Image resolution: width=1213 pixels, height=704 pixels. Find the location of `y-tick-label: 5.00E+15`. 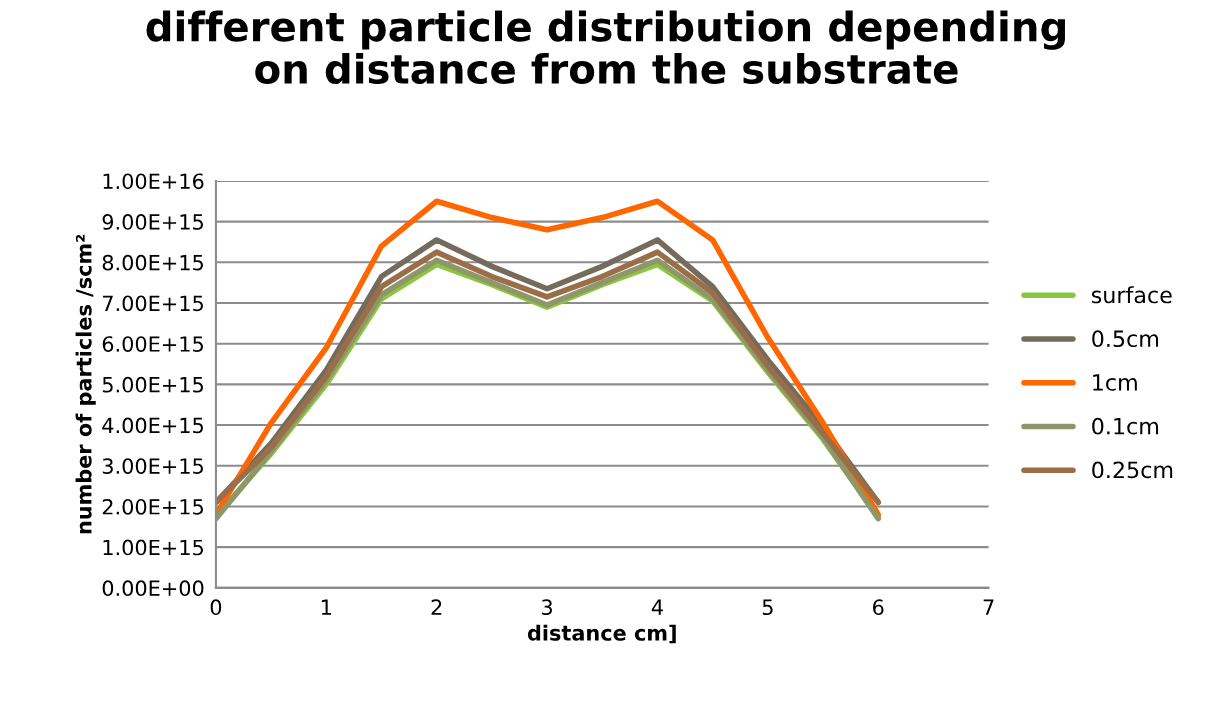

y-tick-label: 5.00E+15 is located at coordinates (152, 384).